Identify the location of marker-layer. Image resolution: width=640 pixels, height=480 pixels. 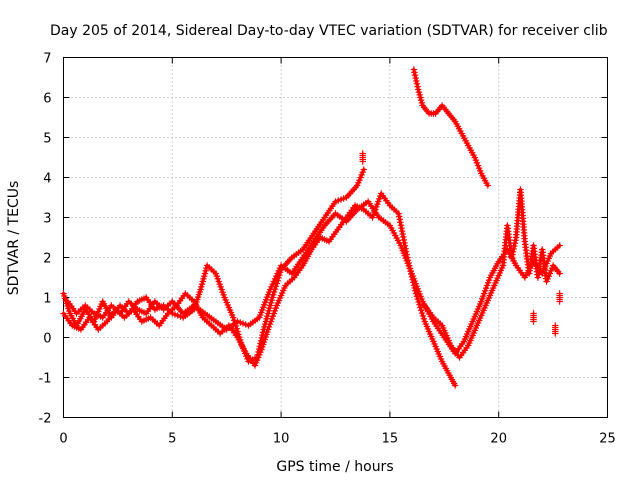
(461, 243).